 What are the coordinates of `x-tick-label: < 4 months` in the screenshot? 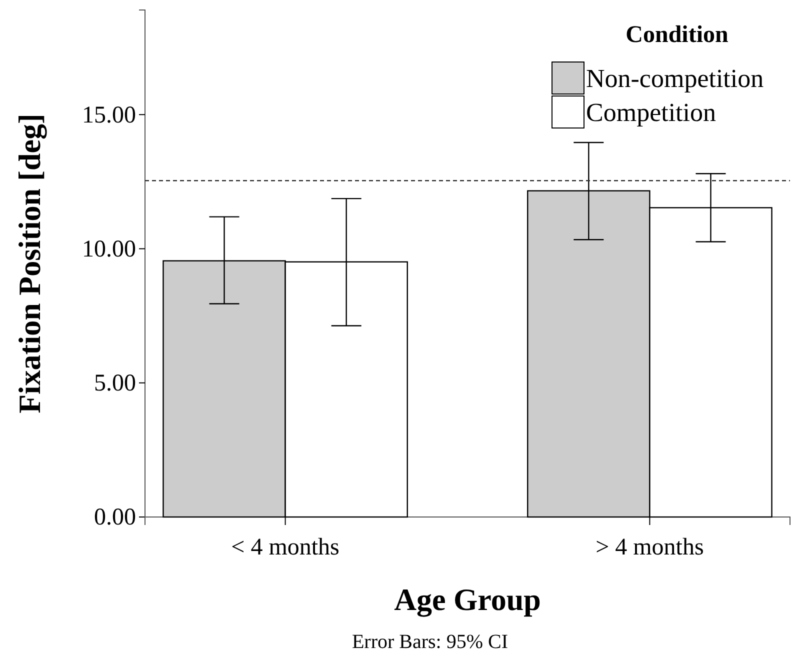 It's located at (285, 547).